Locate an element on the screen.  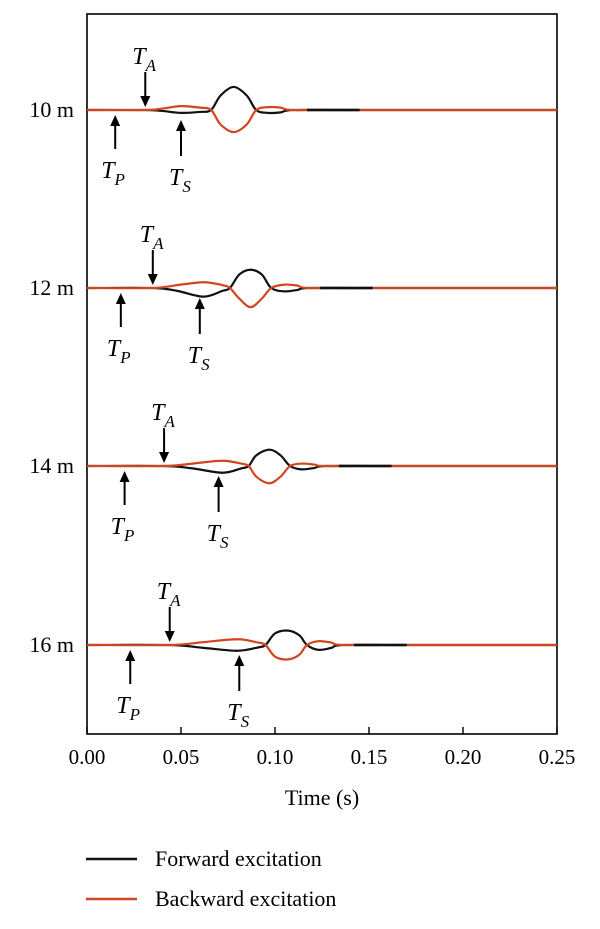
legend-label-2: Backward excitation is located at coordinates (245, 898).